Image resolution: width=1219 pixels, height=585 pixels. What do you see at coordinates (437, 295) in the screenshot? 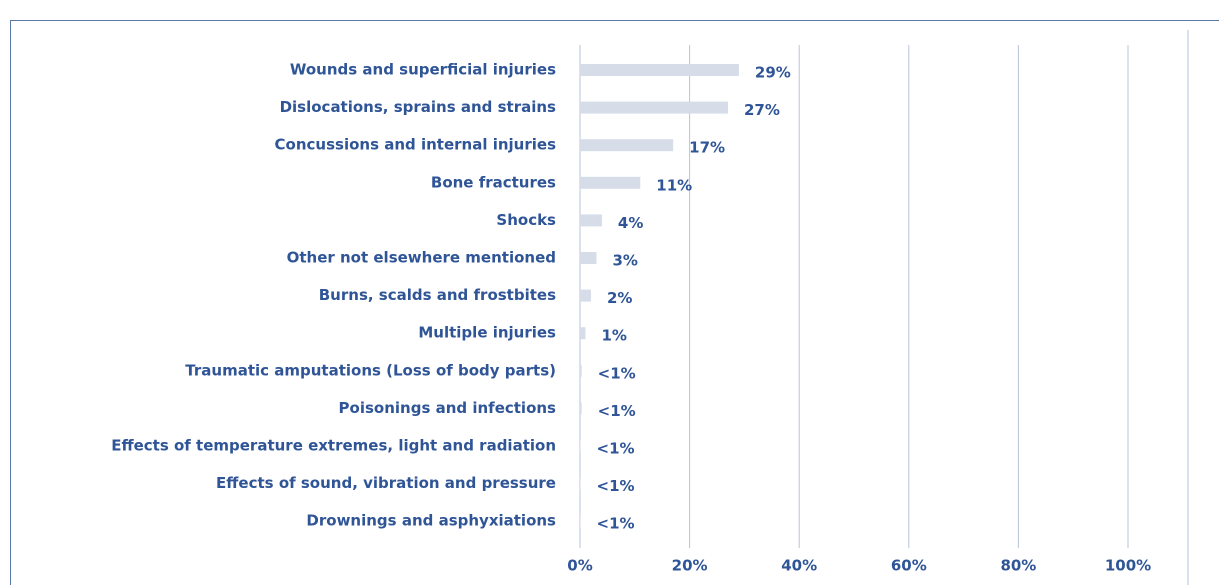
I see `category-label: Burns, scalds and frostbites` at bounding box center [437, 295].